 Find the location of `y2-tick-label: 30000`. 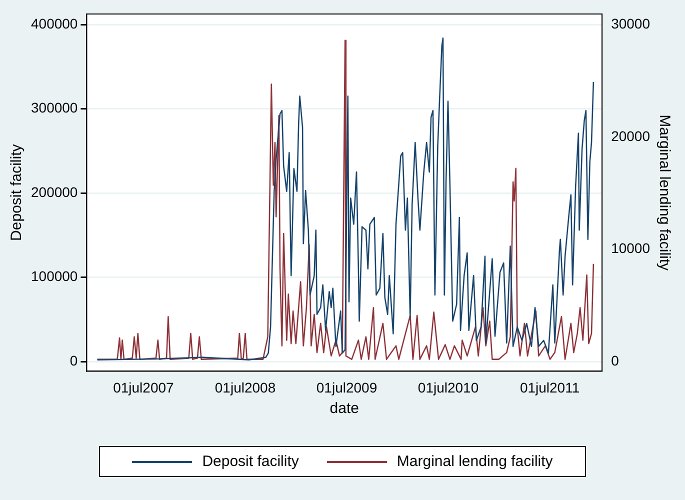

y2-tick-label: 30000 is located at coordinates (630, 24).